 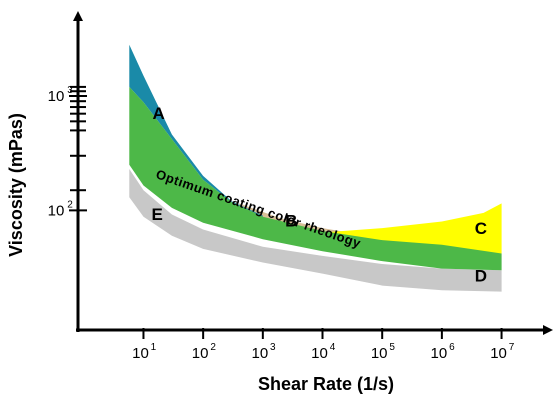 I want to click on region-label-a: A, so click(x=159, y=113).